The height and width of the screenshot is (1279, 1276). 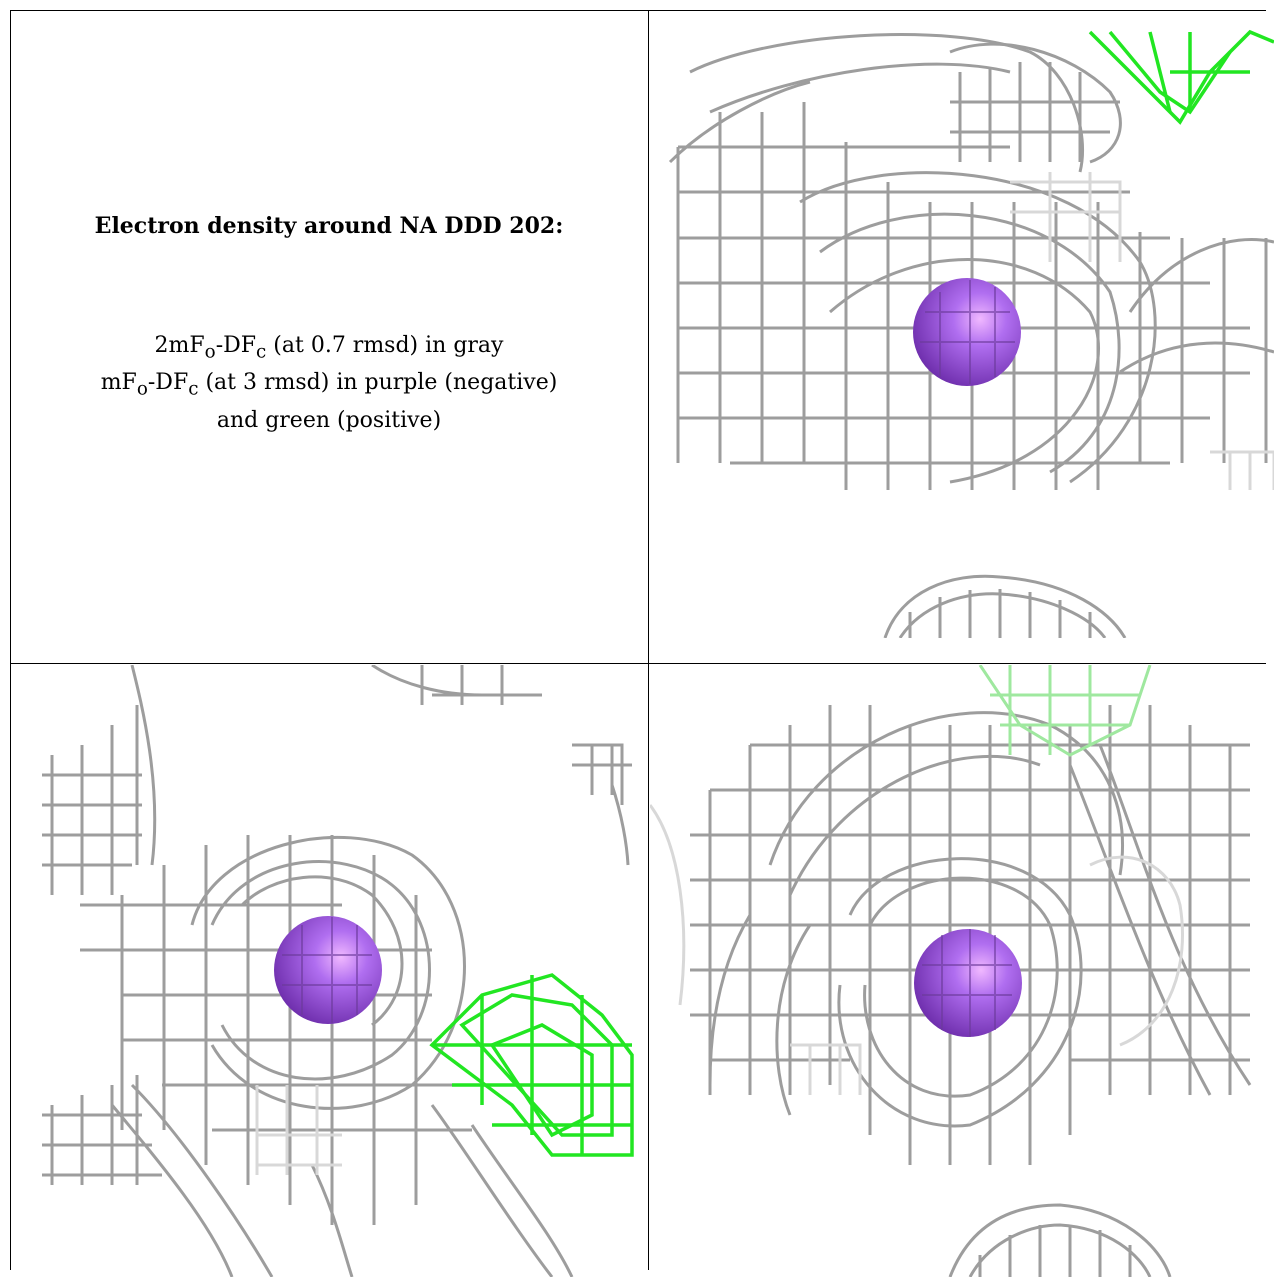 I want to click on legend-line-difference: mFo-DFc (at 3 rmsd) in purple (negative), so click(x=329, y=385).